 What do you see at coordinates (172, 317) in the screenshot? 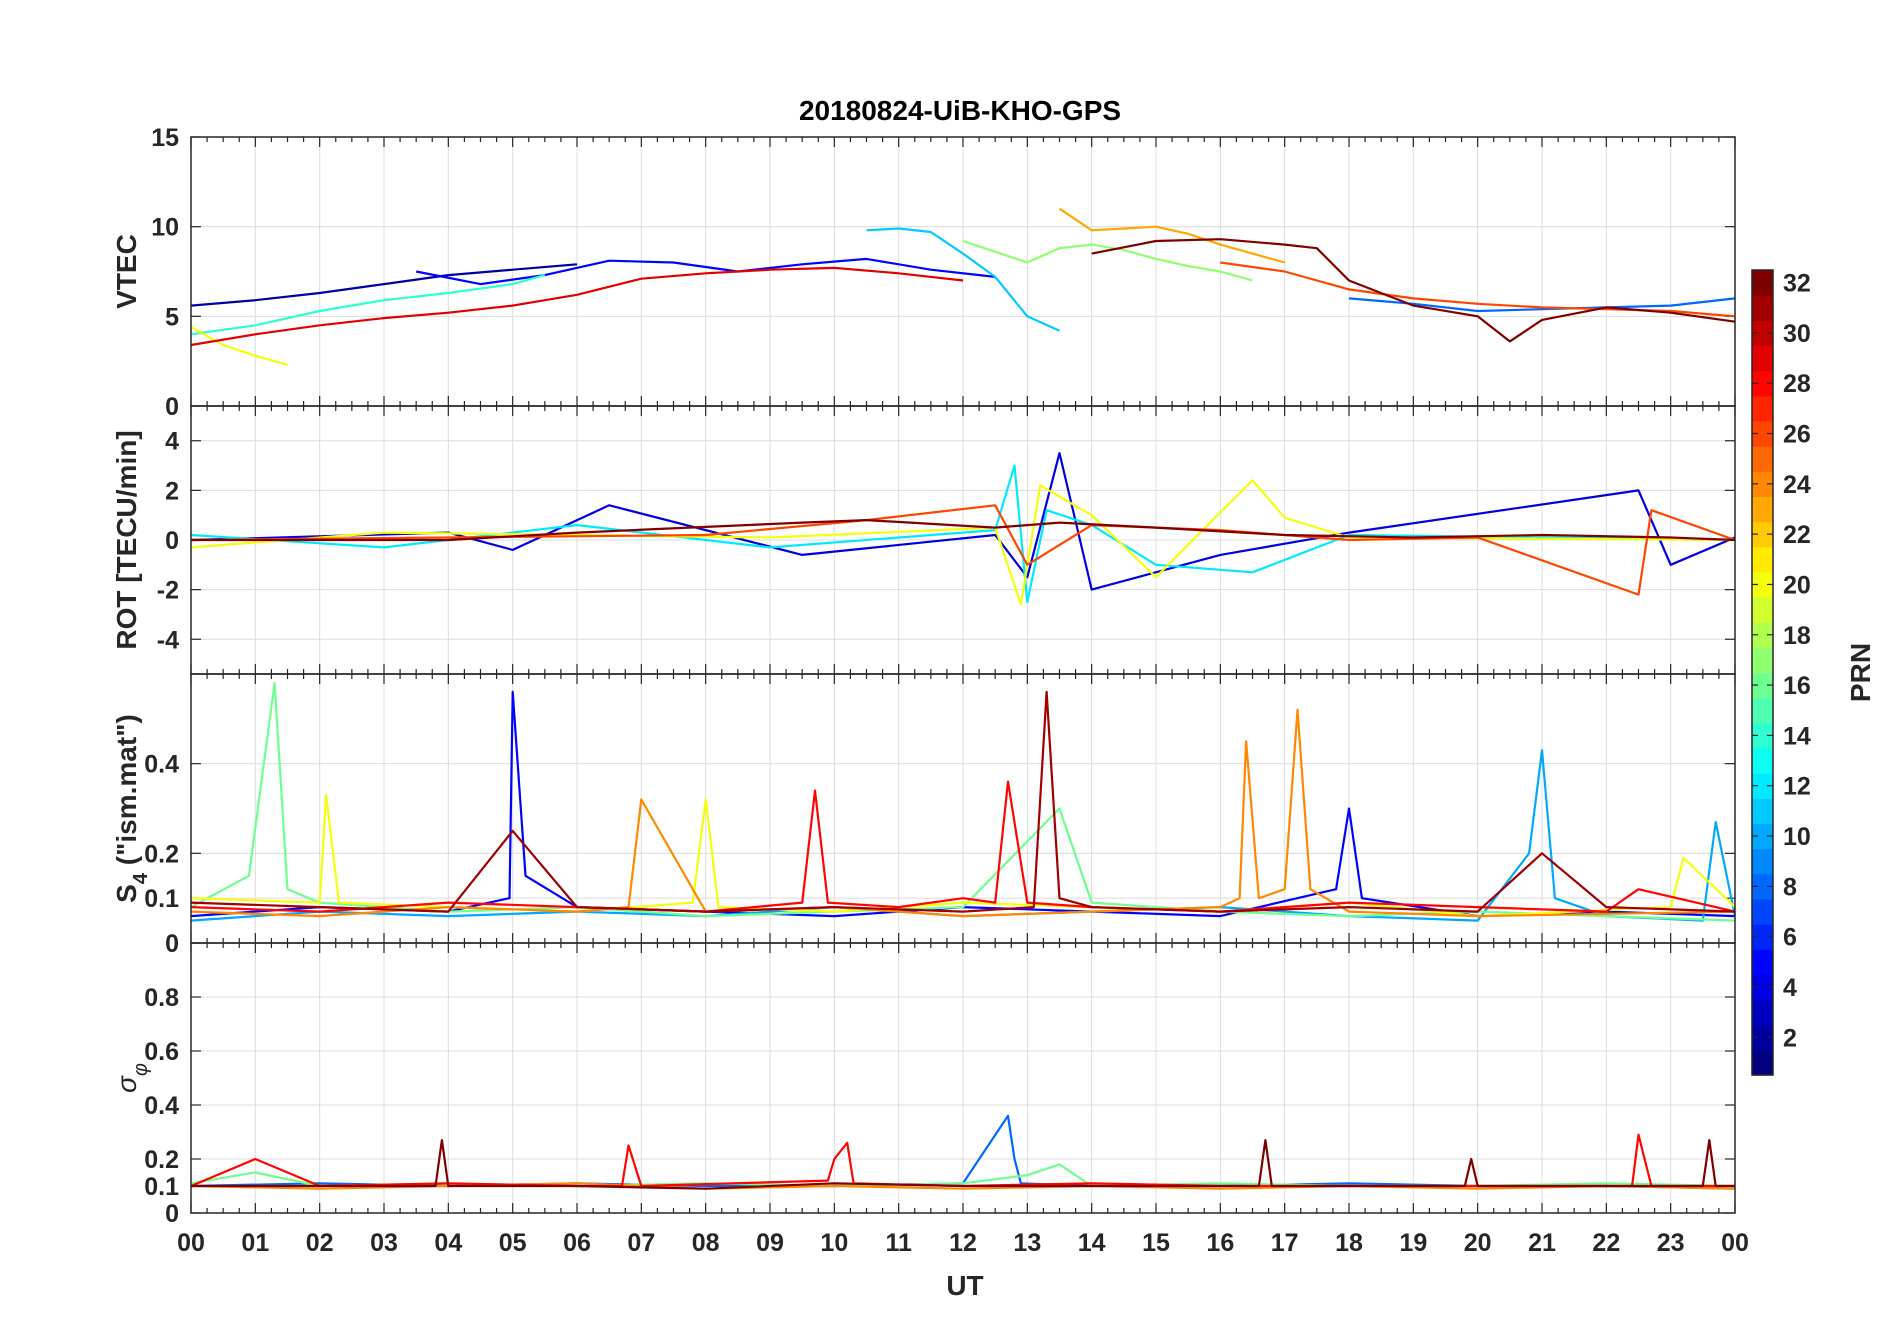
I see `y-tick-label: 5` at bounding box center [172, 317].